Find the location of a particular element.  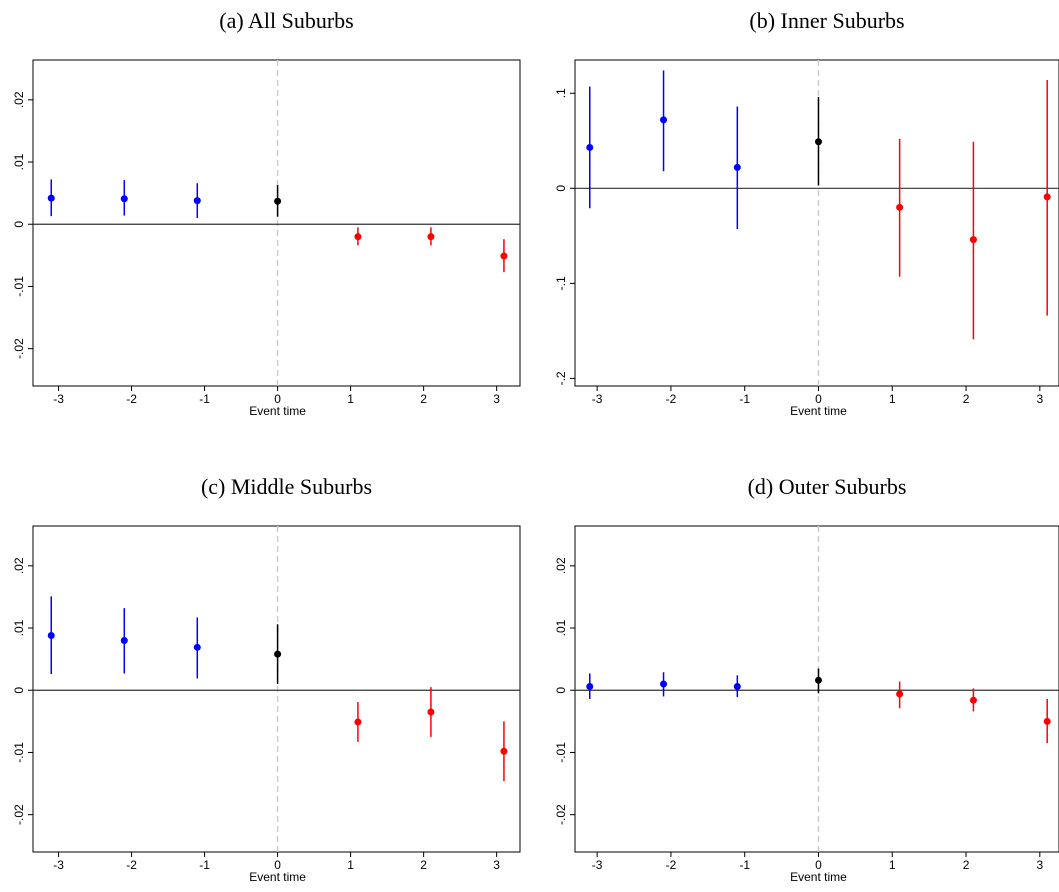

panel-title: (d) Outer Suburbs is located at coordinates (827, 486).